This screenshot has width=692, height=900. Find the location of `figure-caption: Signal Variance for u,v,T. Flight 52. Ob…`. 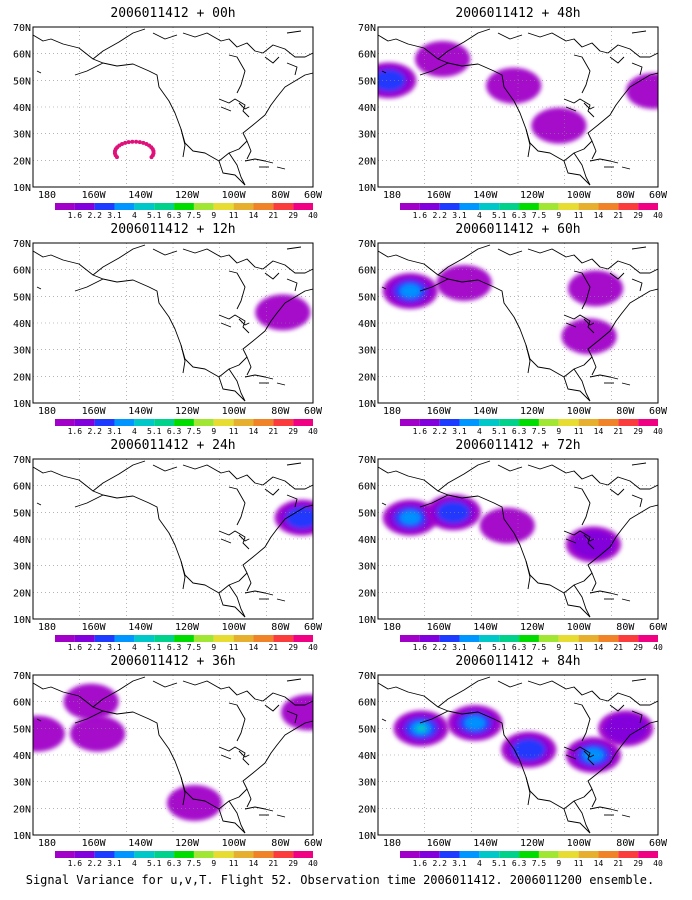

figure-caption: Signal Variance for u,v,T. Flight 52. Ob… is located at coordinates (340, 880).